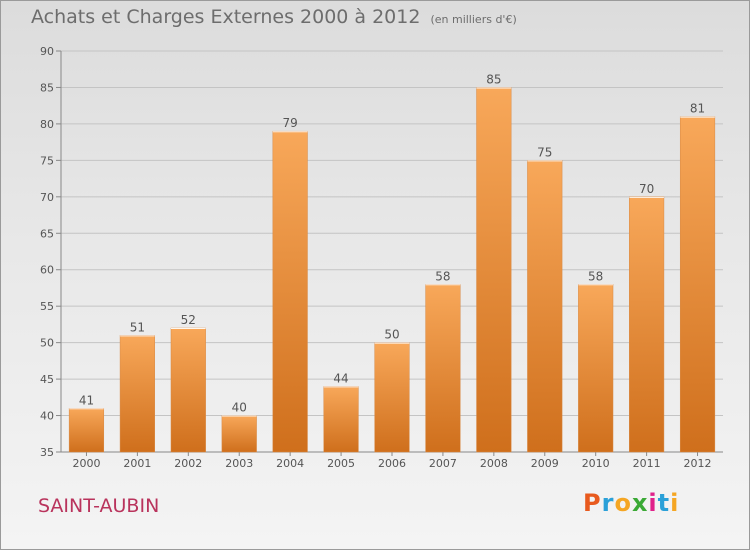  Describe the element at coordinates (86, 463) in the screenshot. I see `x-tick-label-2000: 2000` at that location.